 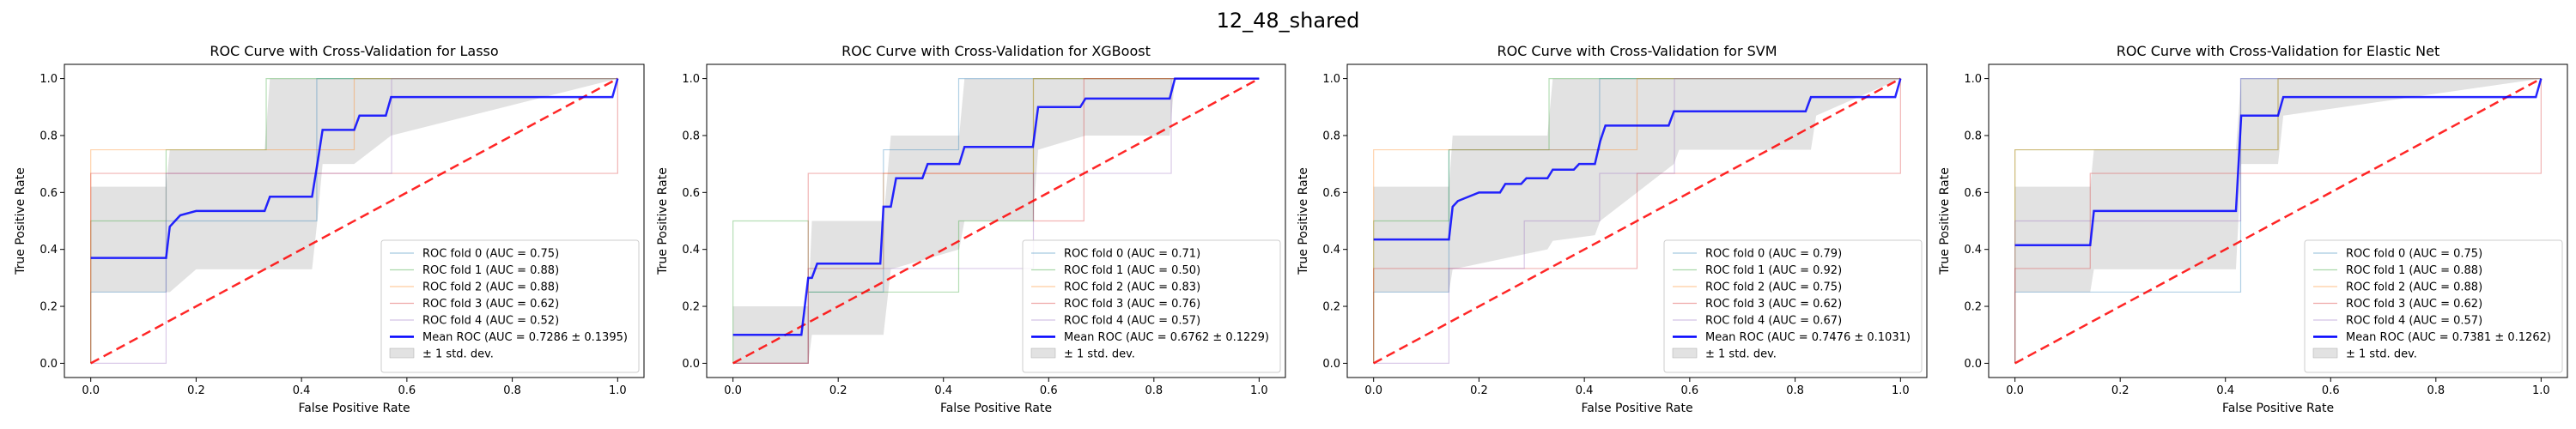 I want to click on chart-title: ROC Curve with Cross-Validation for SVM, so click(x=1637, y=51).